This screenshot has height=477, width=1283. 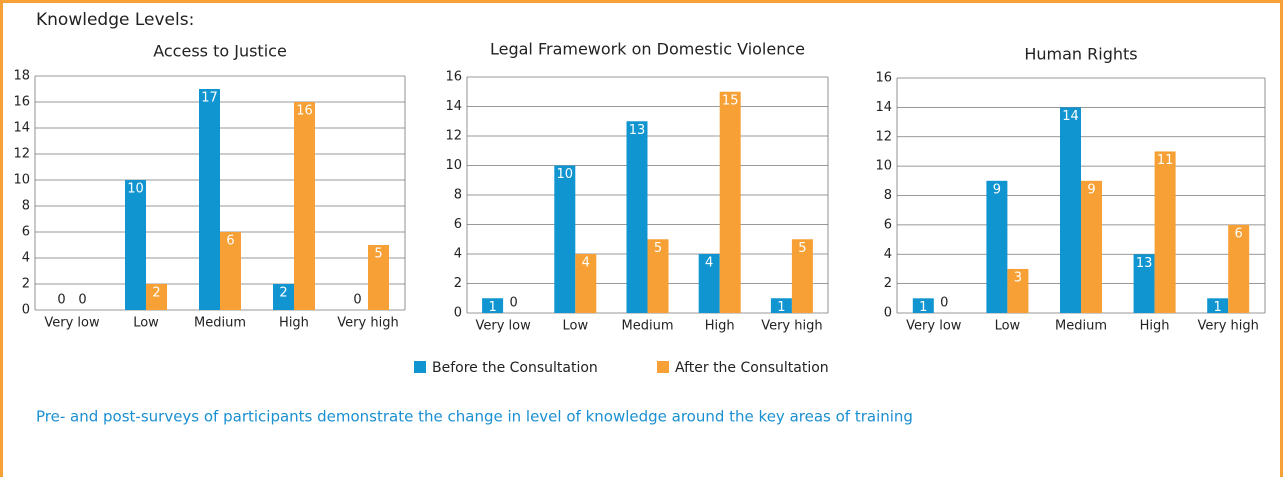 I want to click on value-label: 16, so click(x=304, y=111).